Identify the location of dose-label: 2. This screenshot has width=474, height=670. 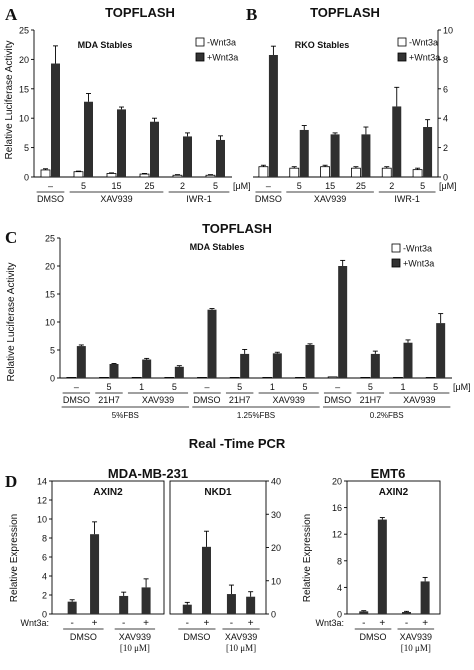
(182, 186).